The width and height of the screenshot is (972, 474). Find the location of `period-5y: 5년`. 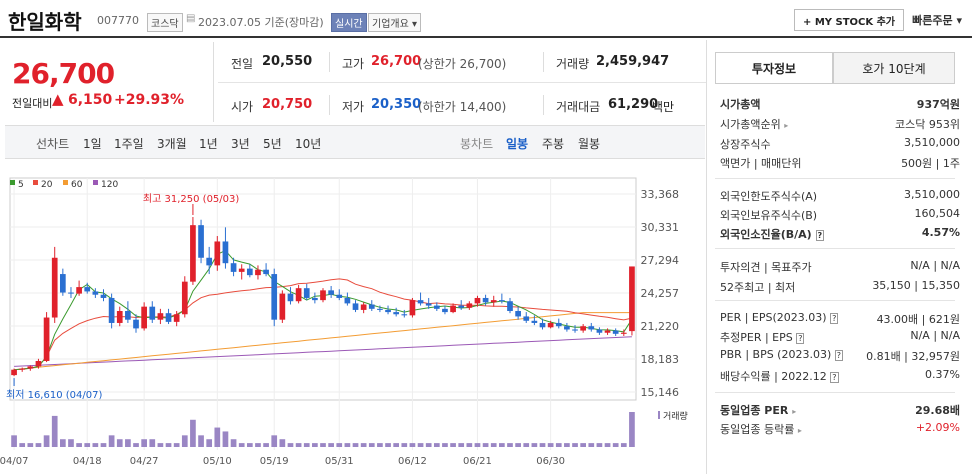

period-5y: 5년 is located at coordinates (272, 144).